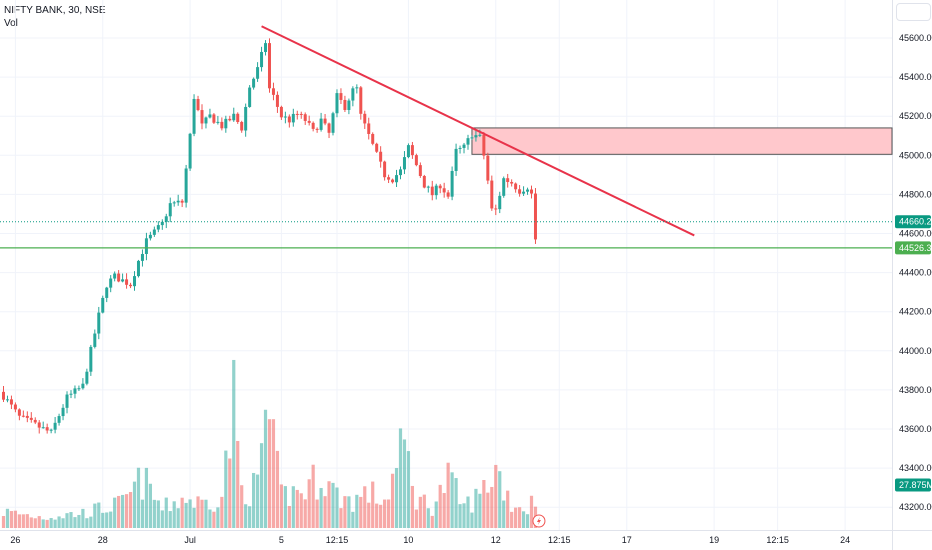 This screenshot has width=932, height=550. What do you see at coordinates (915, 507) in the screenshot?
I see `price-tick-label: 43200.00` at bounding box center [915, 507].